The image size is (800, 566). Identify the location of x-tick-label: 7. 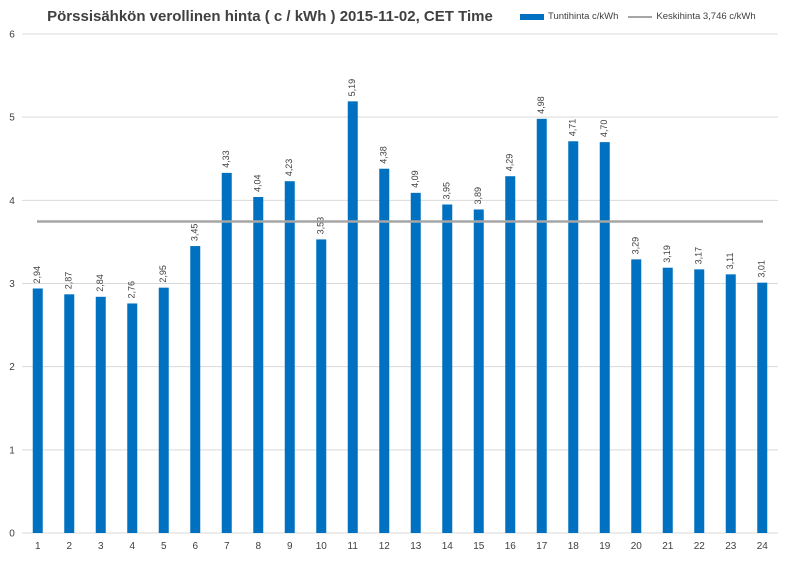
(227, 546).